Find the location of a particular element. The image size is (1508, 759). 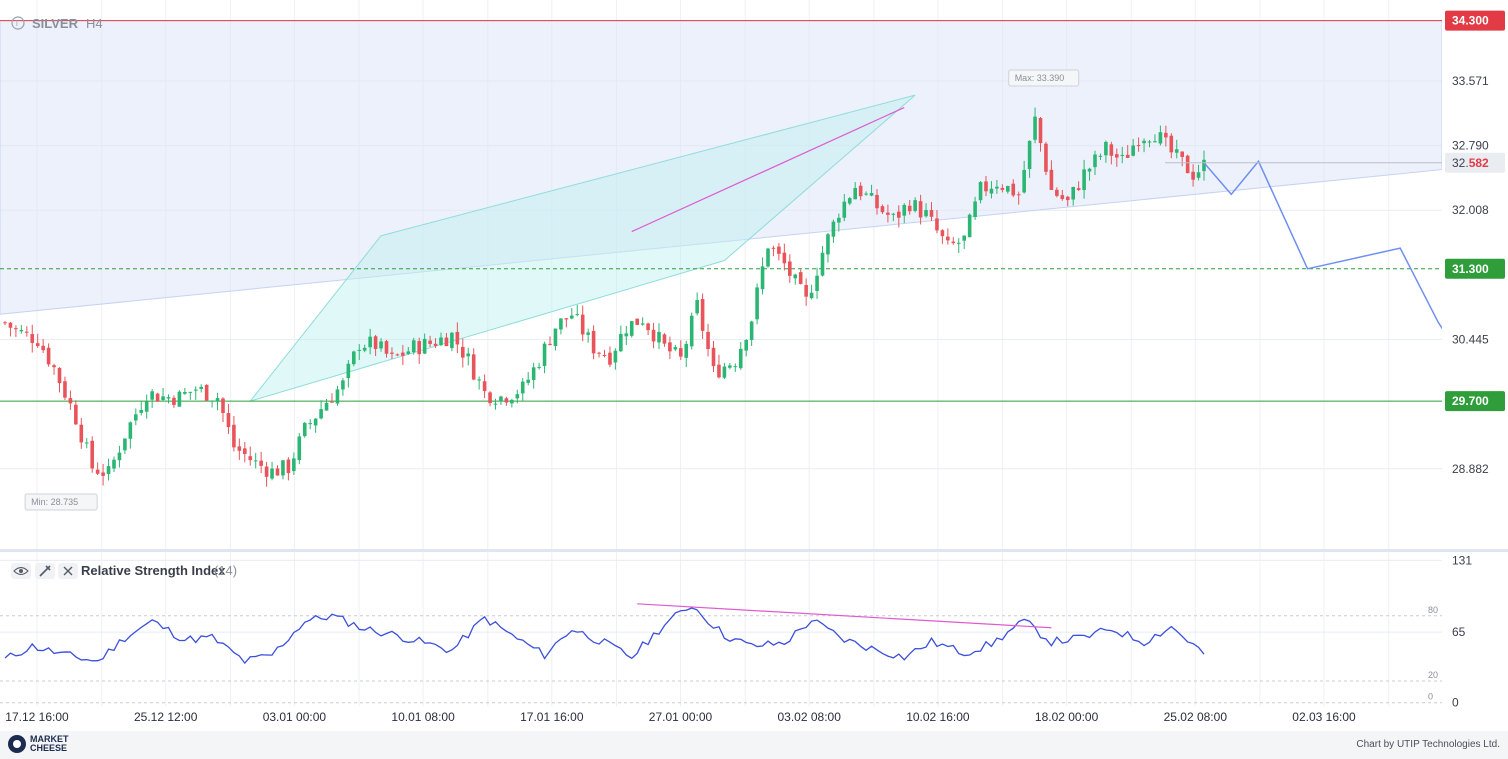

close-icon is located at coordinates (68, 571).